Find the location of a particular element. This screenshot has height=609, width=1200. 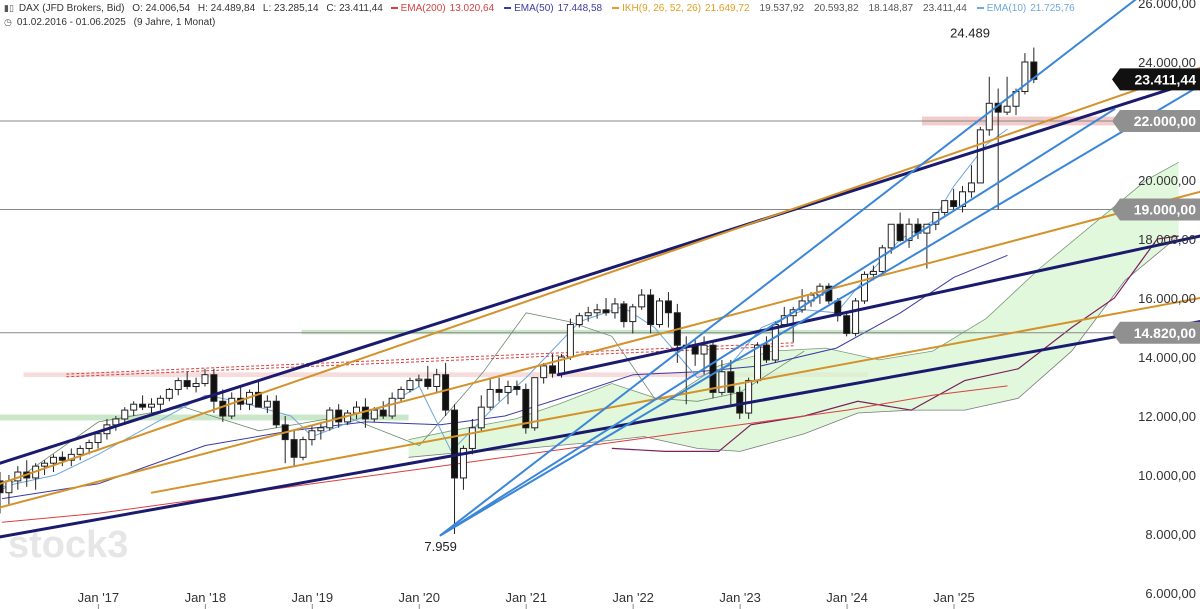

extreme-label: 7.959 is located at coordinates (440, 546).